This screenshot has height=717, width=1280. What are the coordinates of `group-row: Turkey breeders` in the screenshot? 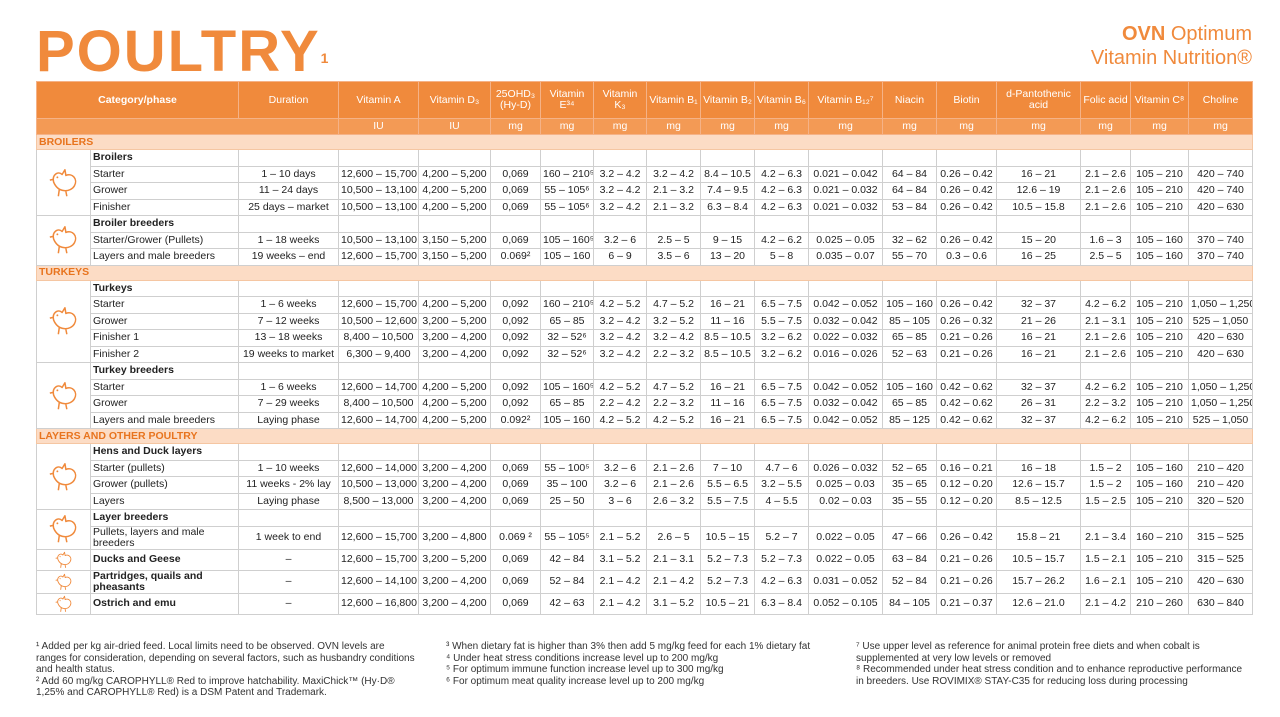 It's located at (644, 395).